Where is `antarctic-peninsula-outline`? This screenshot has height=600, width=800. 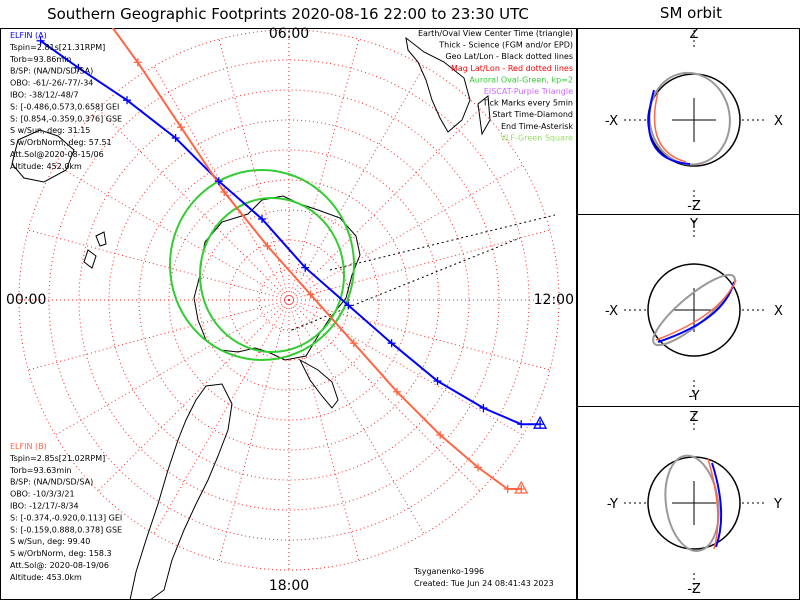
antarctic-peninsula-outline is located at coordinates (318, 383).